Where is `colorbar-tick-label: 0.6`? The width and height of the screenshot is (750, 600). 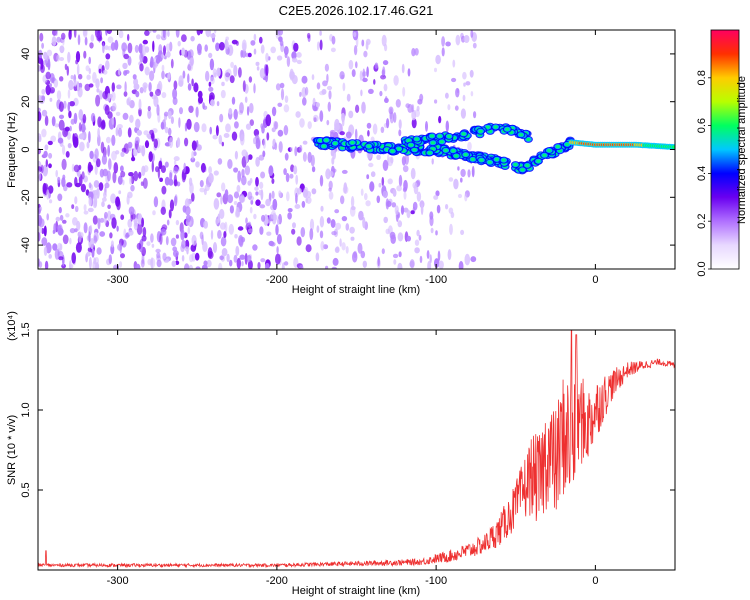 colorbar-tick-label: 0.6 is located at coordinates (702, 125).